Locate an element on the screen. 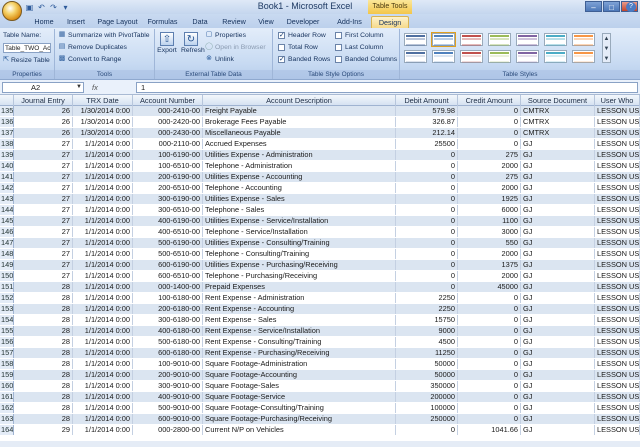 Image resolution: width=640 pixels, height=447 pixels. refresh-button: ↻ Refresh is located at coordinates (193, 43).